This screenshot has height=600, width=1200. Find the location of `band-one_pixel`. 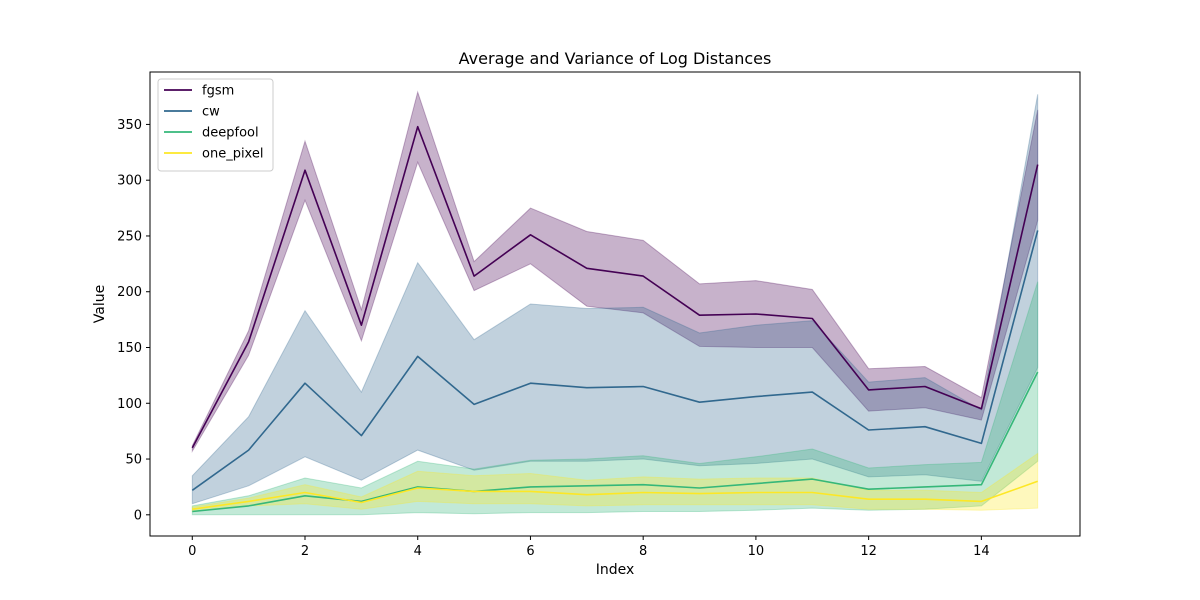

band-one_pixel is located at coordinates (615, 482).